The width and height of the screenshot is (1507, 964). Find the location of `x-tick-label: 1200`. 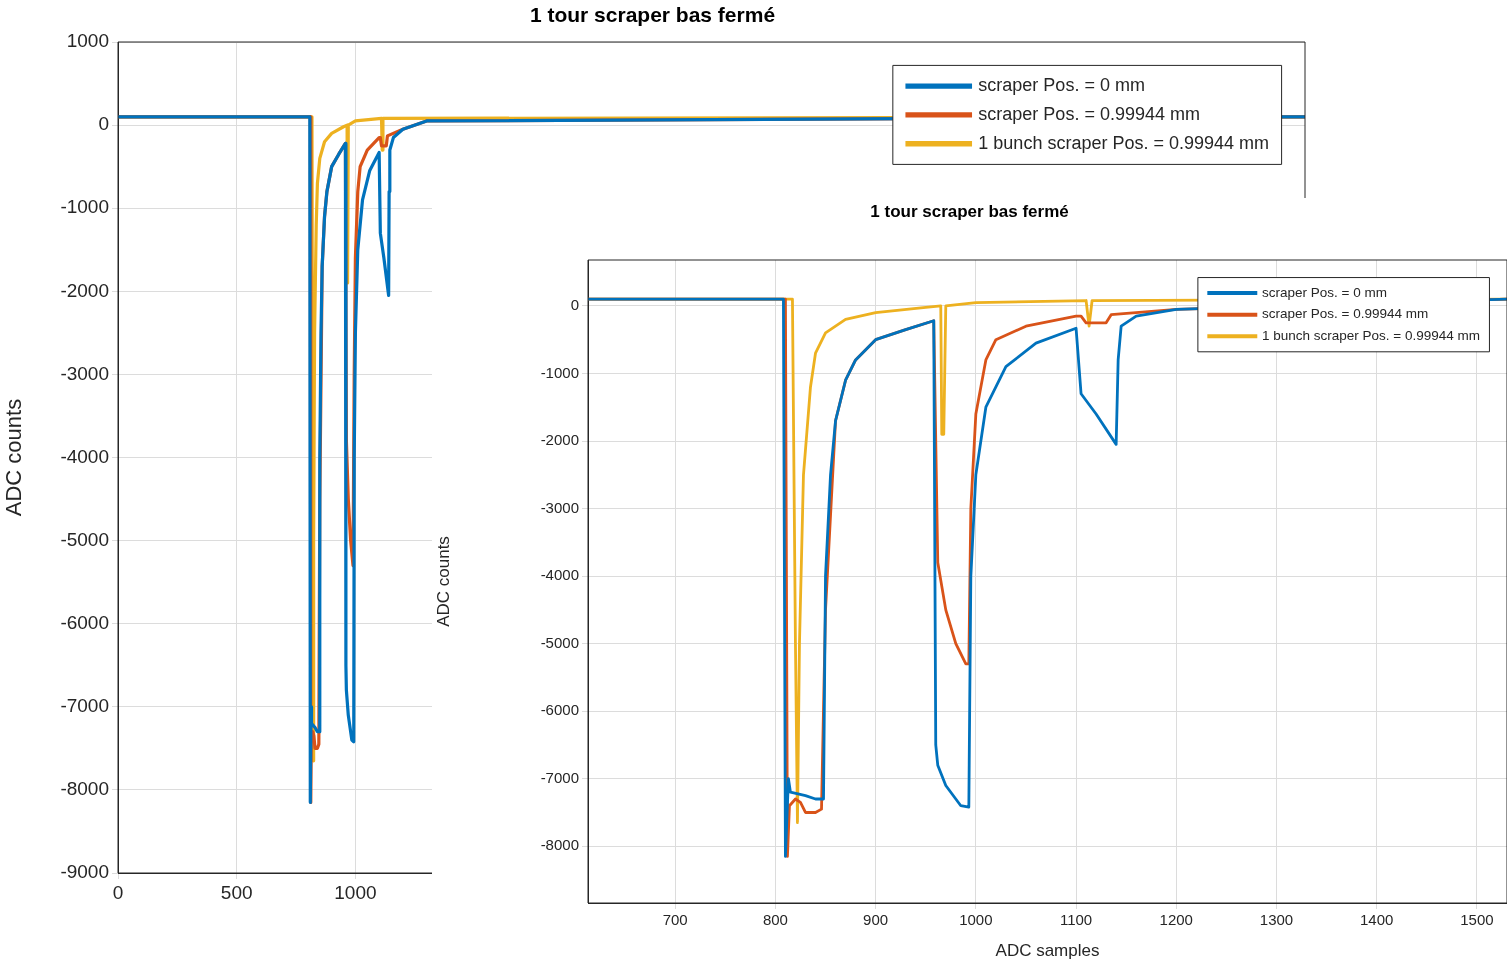

x-tick-label: 1200 is located at coordinates (1176, 920).